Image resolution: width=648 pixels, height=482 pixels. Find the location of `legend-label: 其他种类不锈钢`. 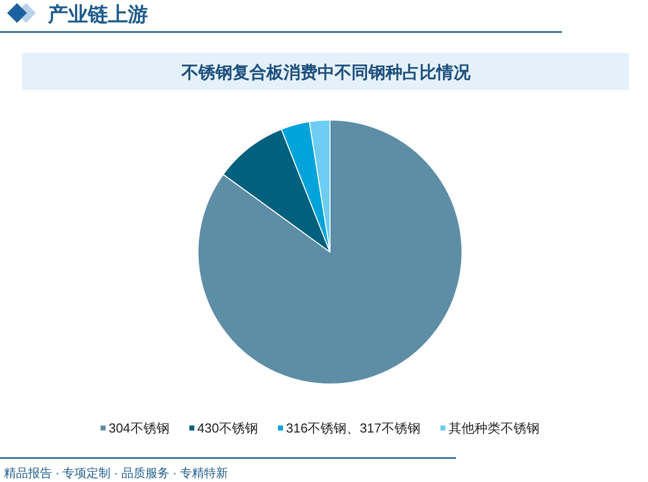

legend-label: 其他种类不锈钢 is located at coordinates (494, 428).